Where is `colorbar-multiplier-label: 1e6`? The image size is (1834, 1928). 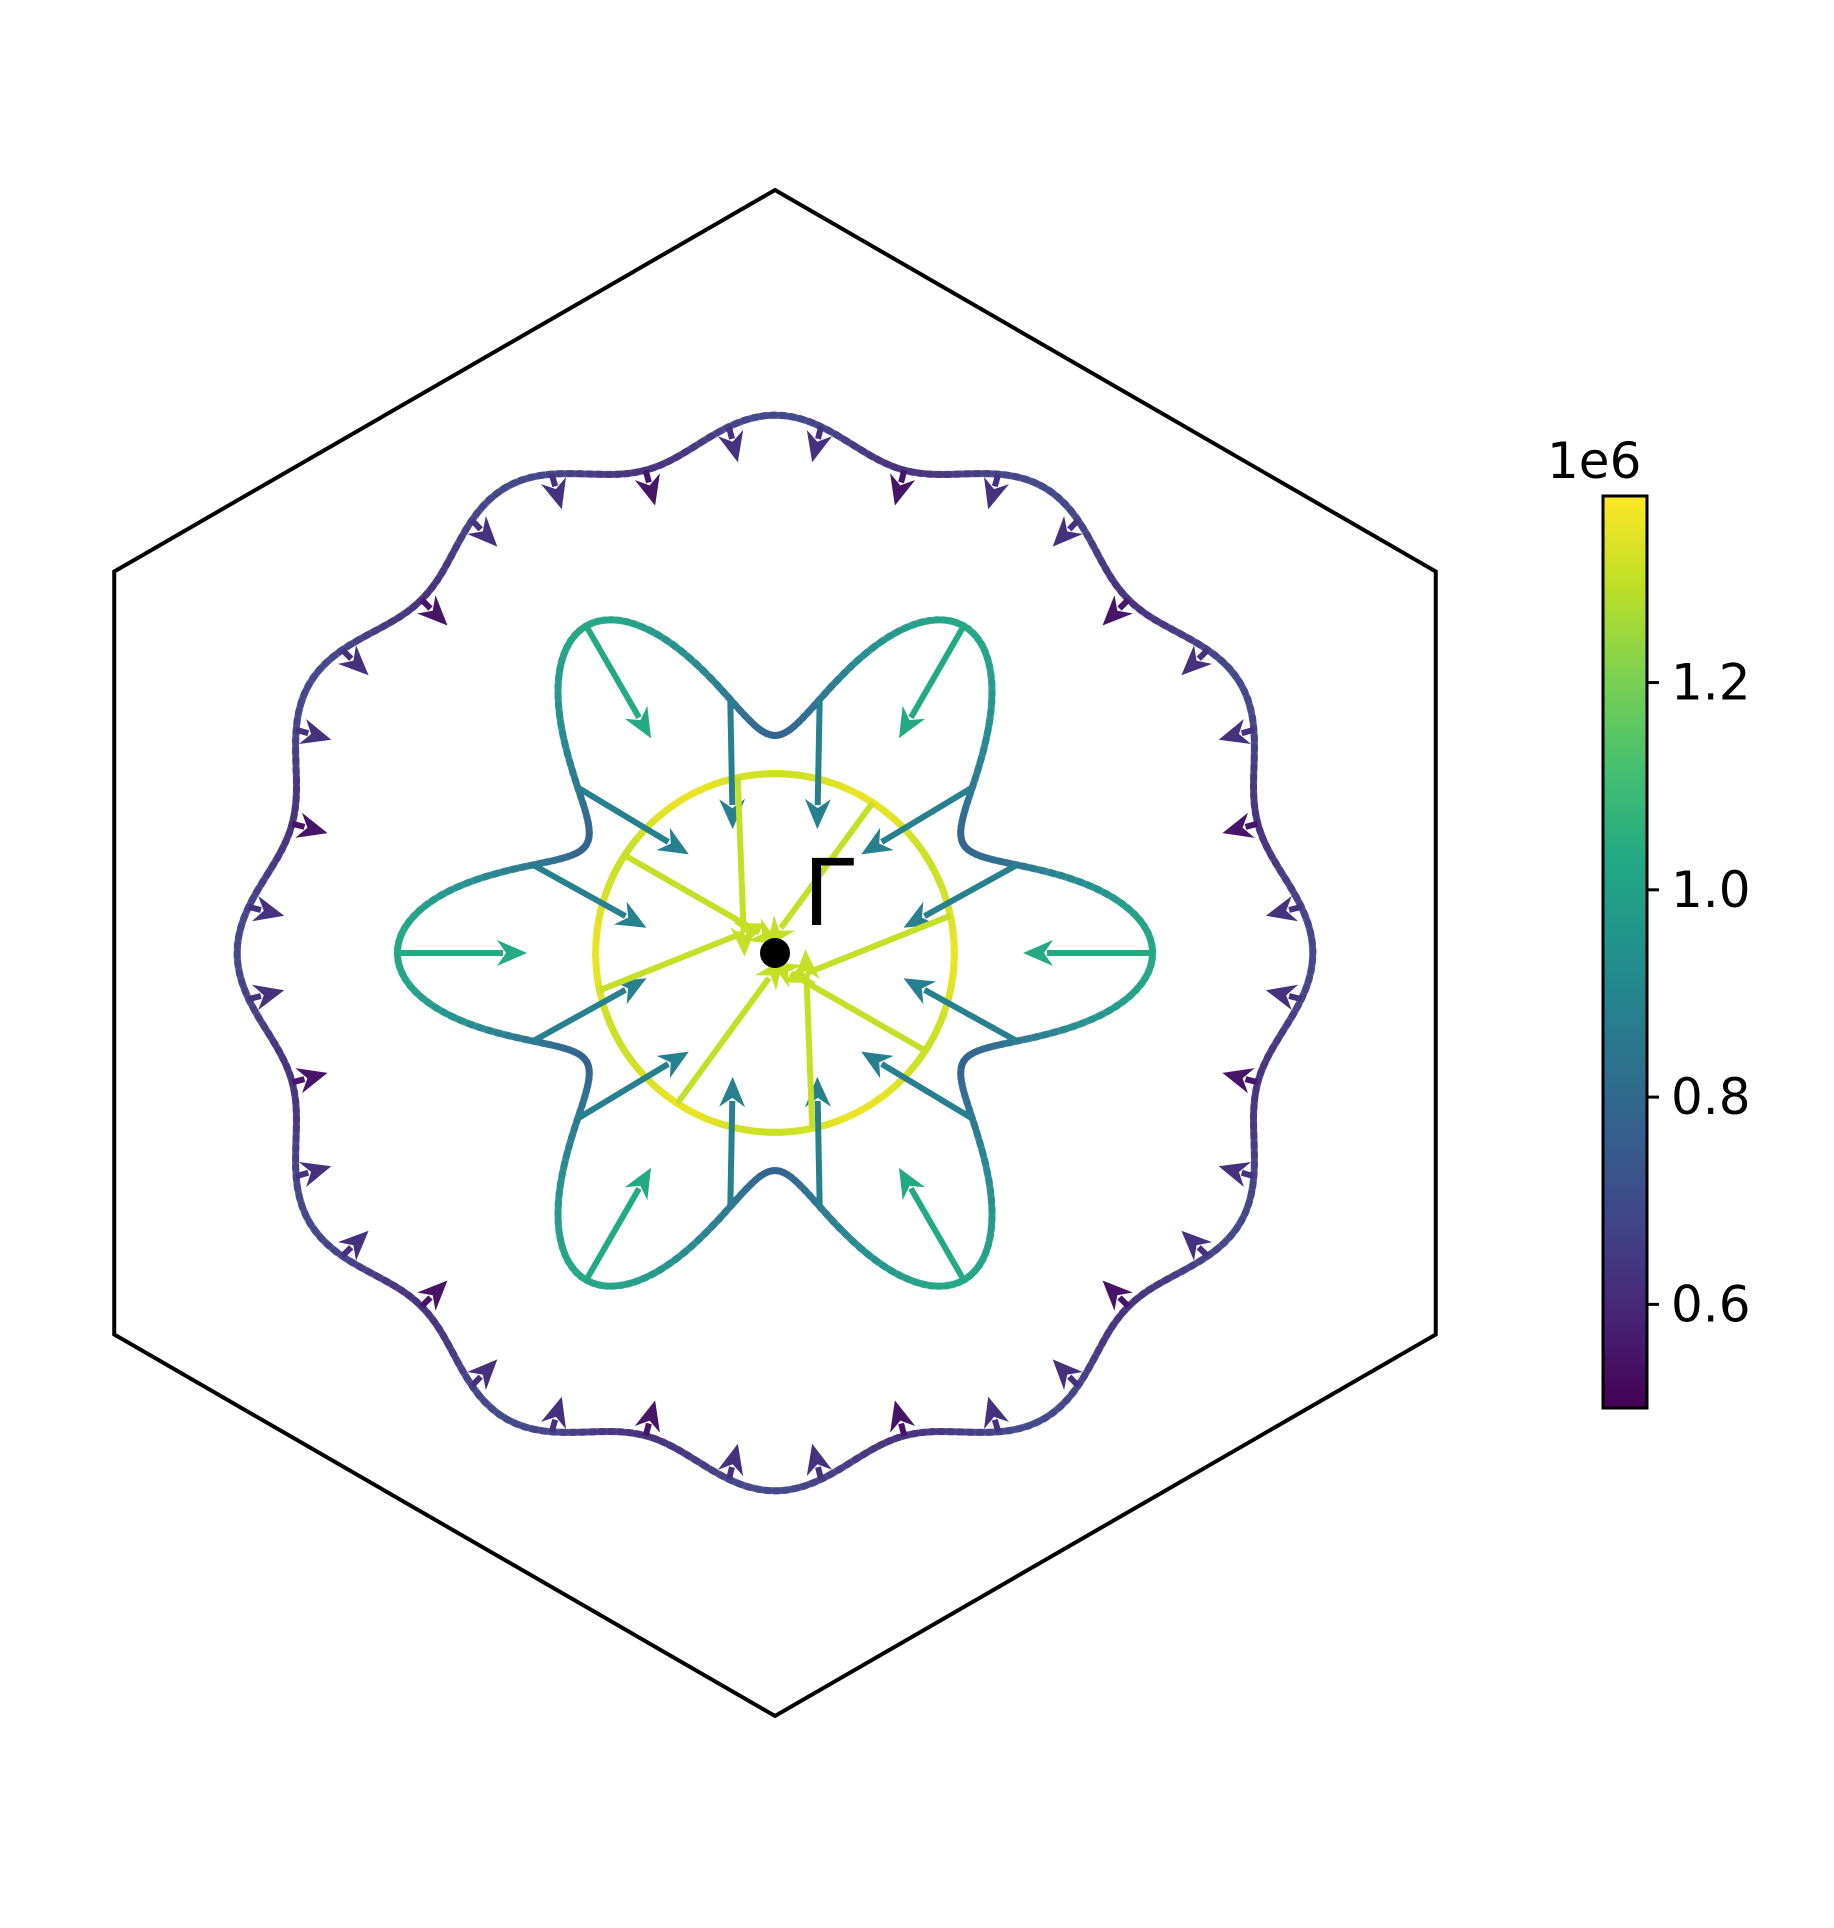
colorbar-multiplier-label: 1e6 is located at coordinates (1594, 461).